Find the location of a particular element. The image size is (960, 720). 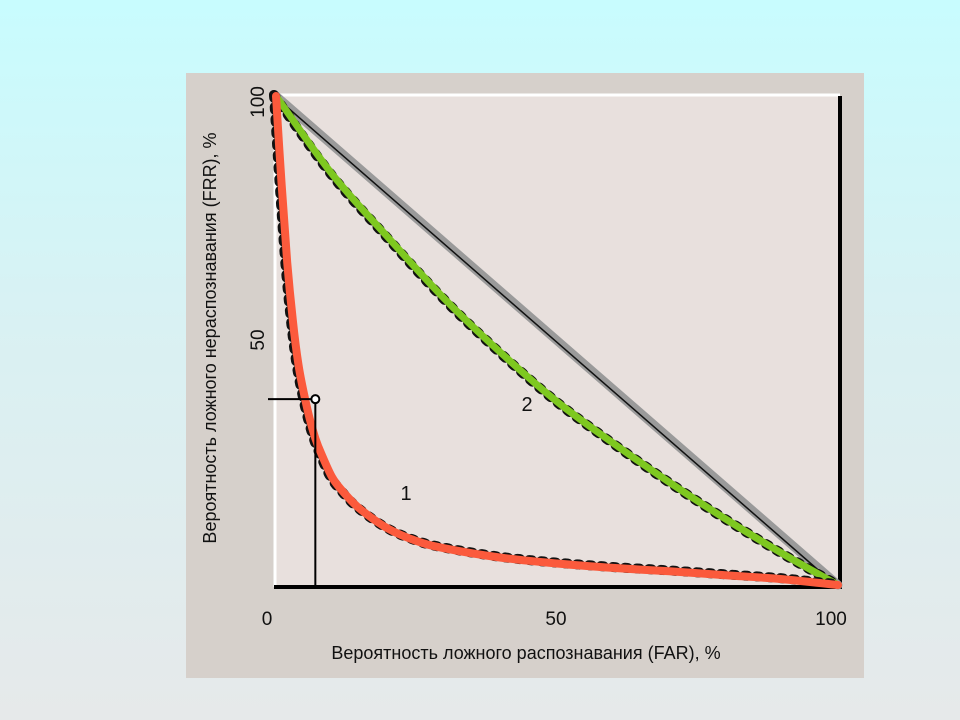

x-tick-label-100: 100 is located at coordinates (831, 619).